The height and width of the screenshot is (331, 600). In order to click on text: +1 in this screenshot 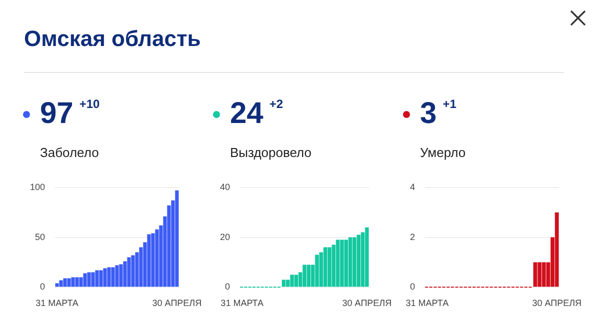, I will do `click(449, 104)`.